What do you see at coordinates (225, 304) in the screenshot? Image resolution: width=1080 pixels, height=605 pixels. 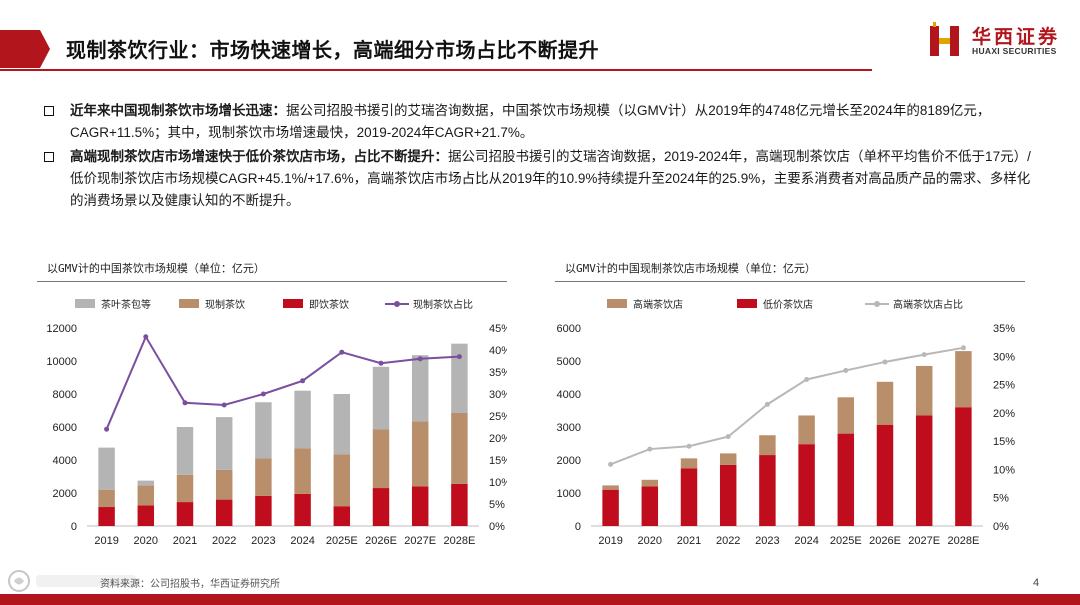 I see `legend-label: 现制茶饮` at bounding box center [225, 304].